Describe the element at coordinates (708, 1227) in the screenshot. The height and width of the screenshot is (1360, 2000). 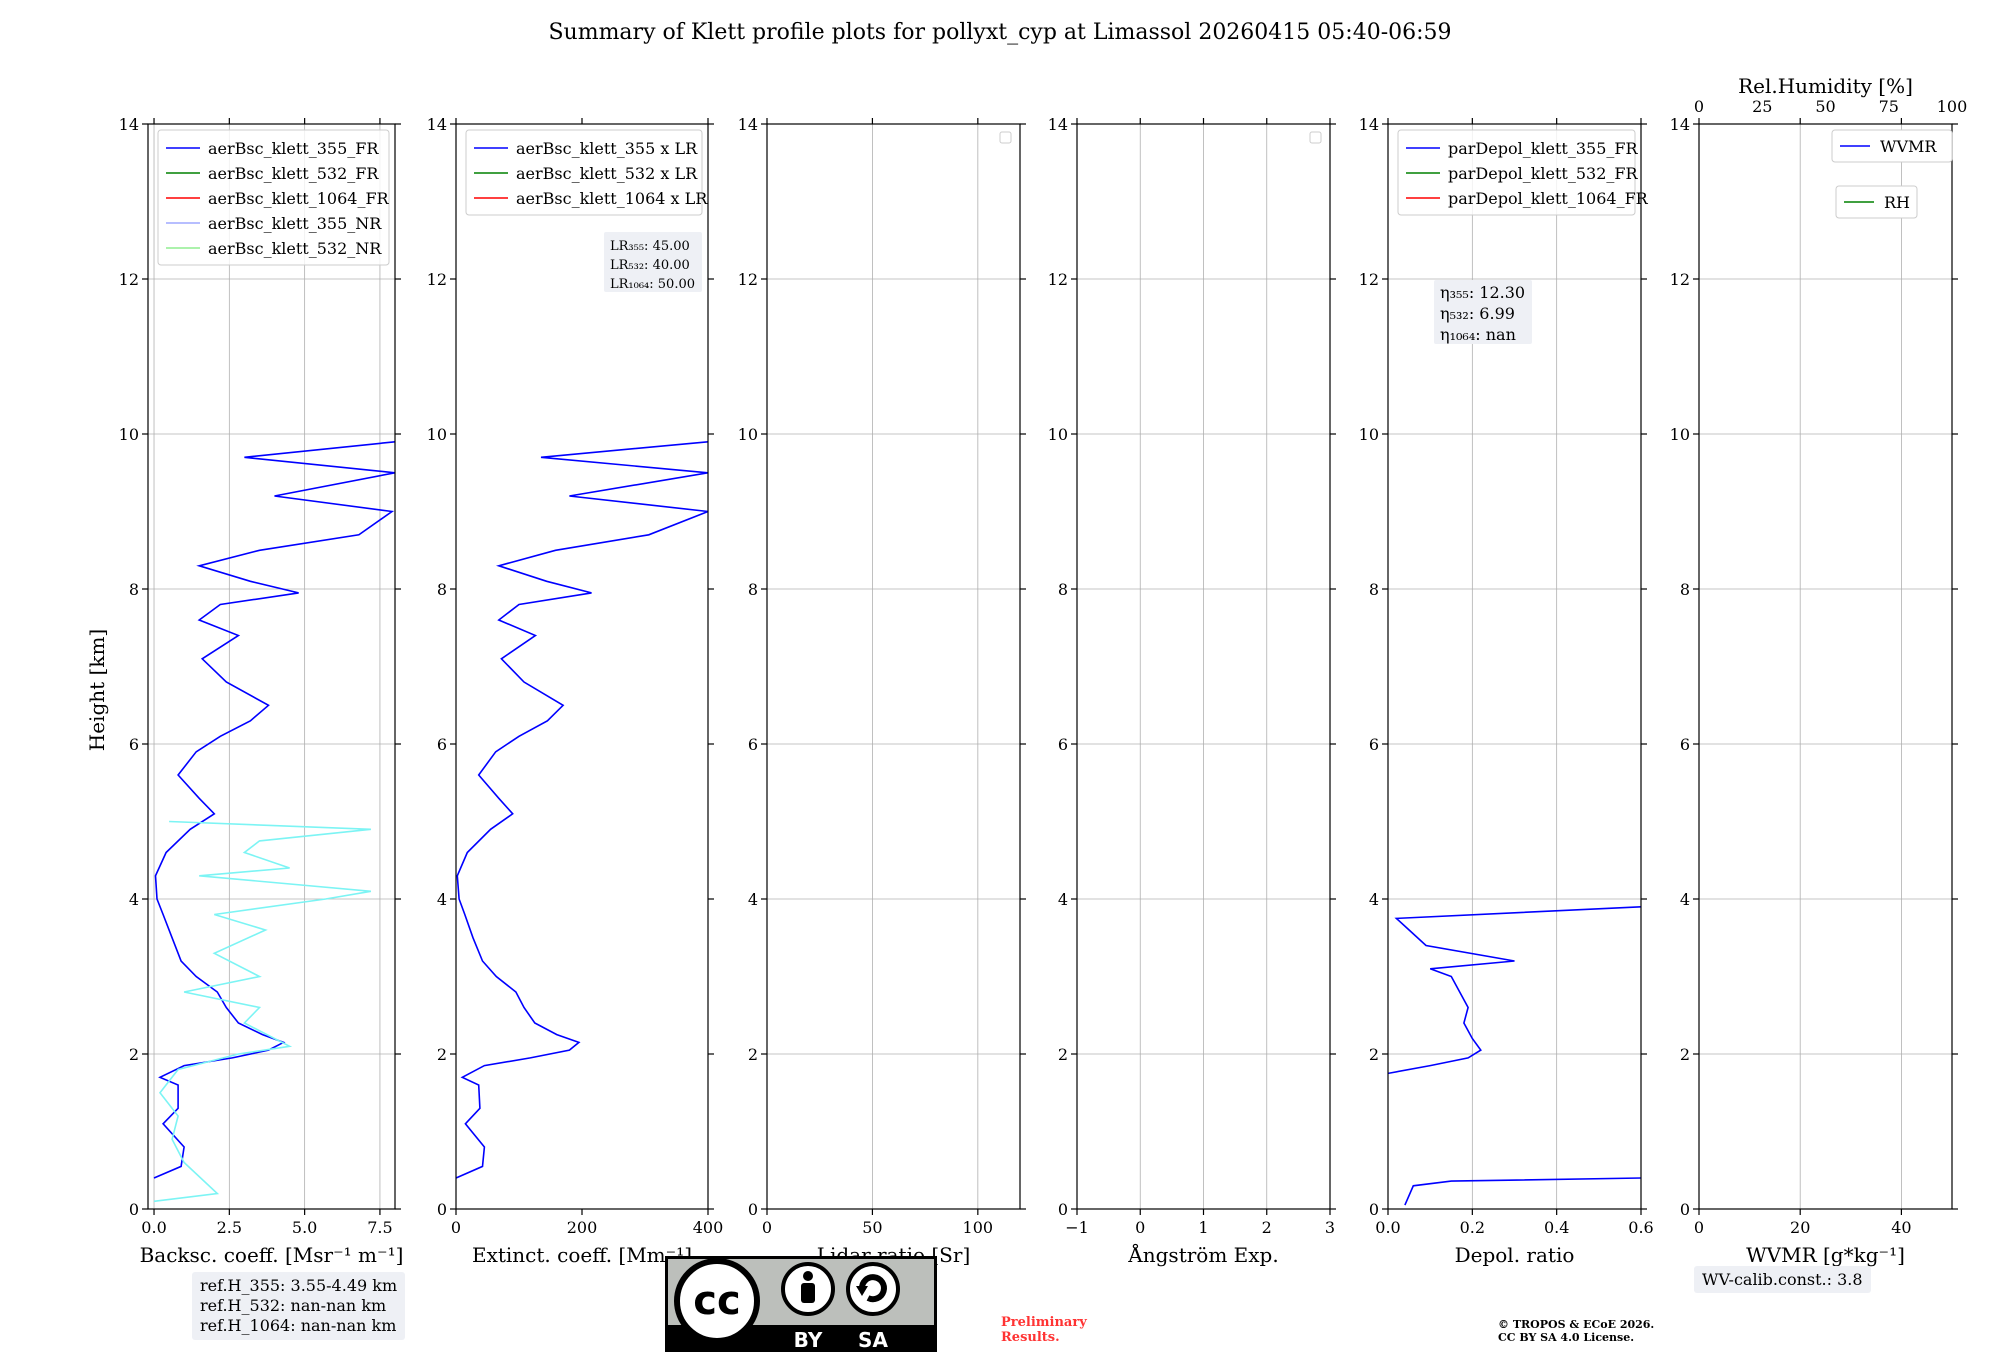
I see `x-tick-label: 400` at that location.